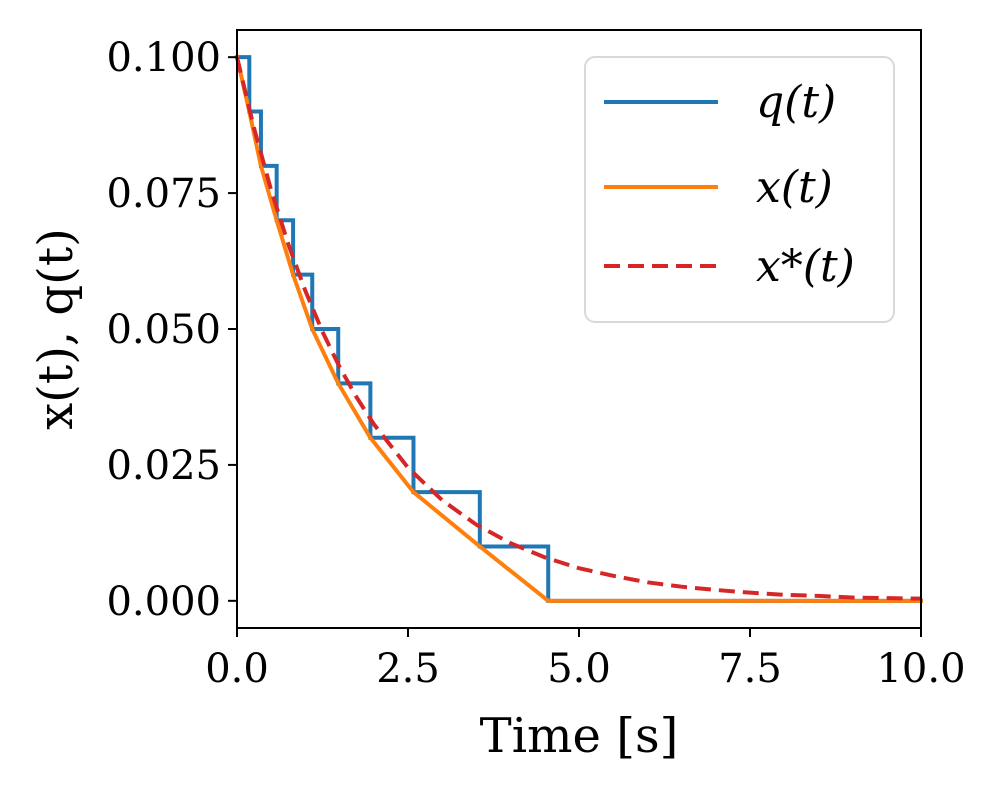 This screenshot has height=797, width=997. I want to click on y-tick-label: 0.050, so click(163, 330).